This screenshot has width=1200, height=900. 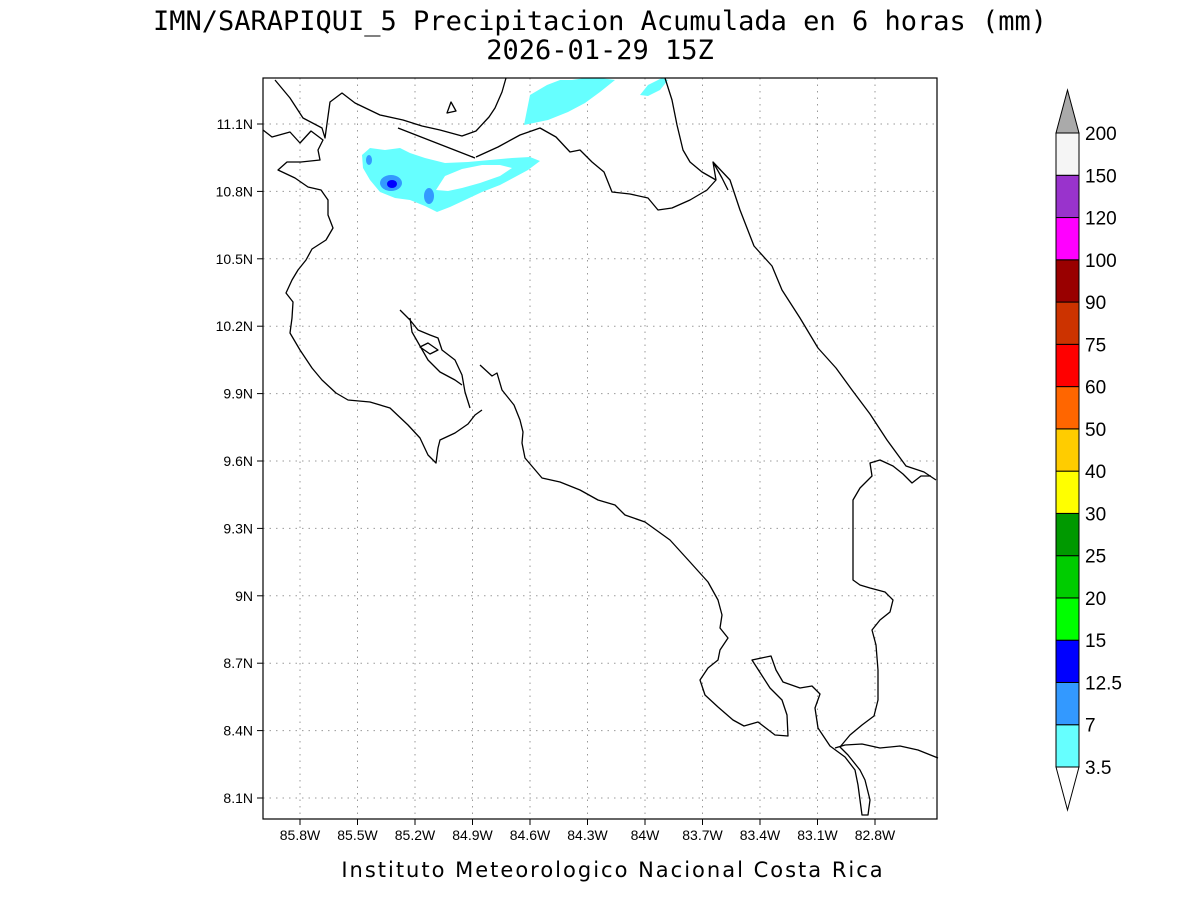 What do you see at coordinates (817, 835) in the screenshot?
I see `x-tick-label: 83.1W` at bounding box center [817, 835].